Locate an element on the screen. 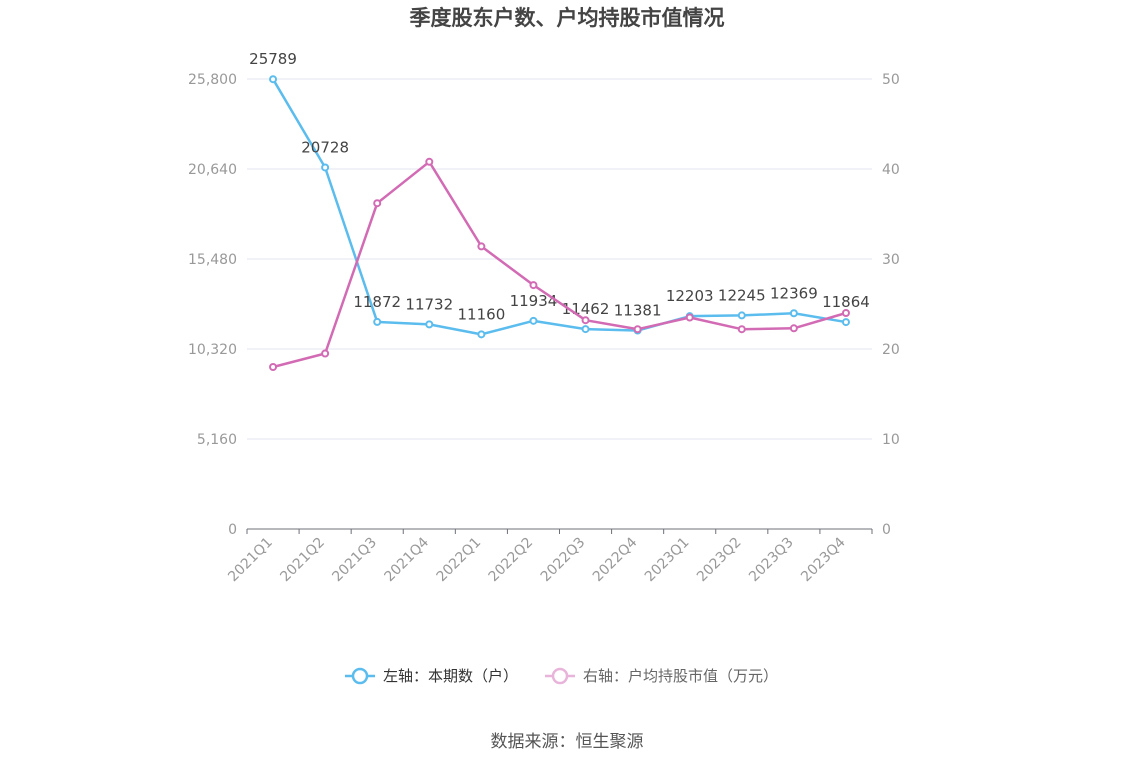  right-axis: 0 10 20 30 40 50 is located at coordinates (891, 305).